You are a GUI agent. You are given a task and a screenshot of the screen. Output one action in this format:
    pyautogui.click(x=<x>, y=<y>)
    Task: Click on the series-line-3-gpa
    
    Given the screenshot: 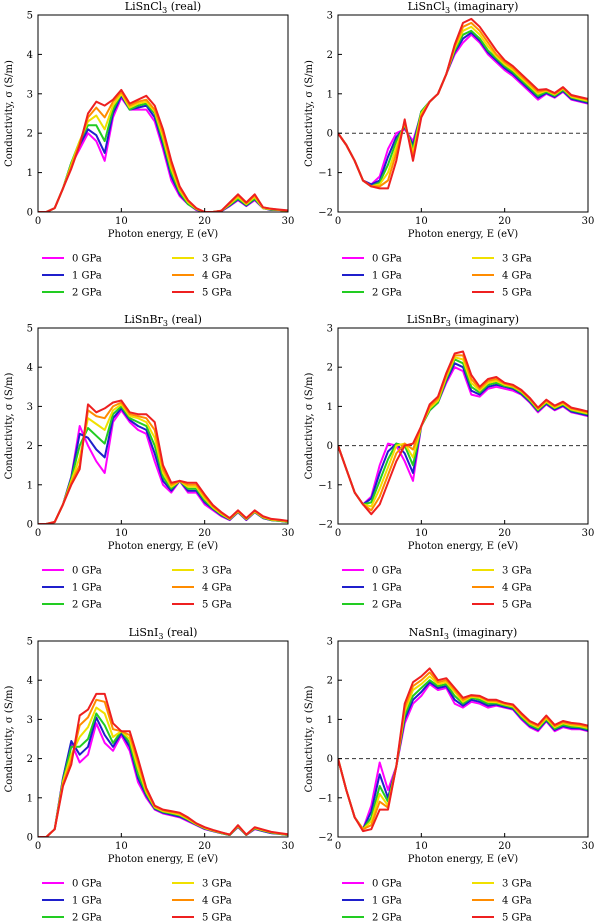 What is the action you would take?
    pyautogui.click(x=463, y=106)
    